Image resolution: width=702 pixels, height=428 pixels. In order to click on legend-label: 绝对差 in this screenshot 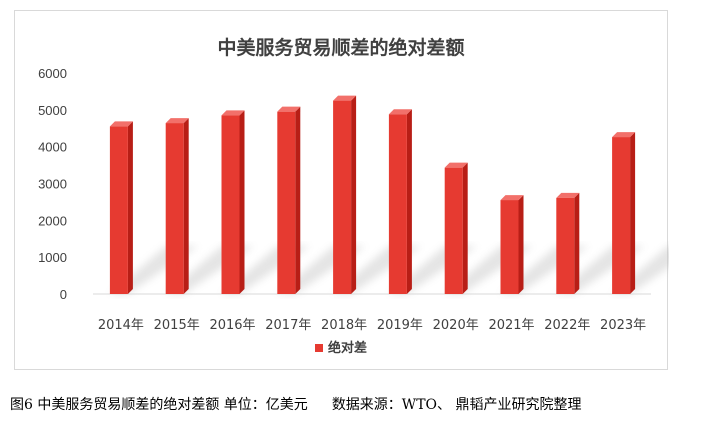, I will do `click(347, 348)`.